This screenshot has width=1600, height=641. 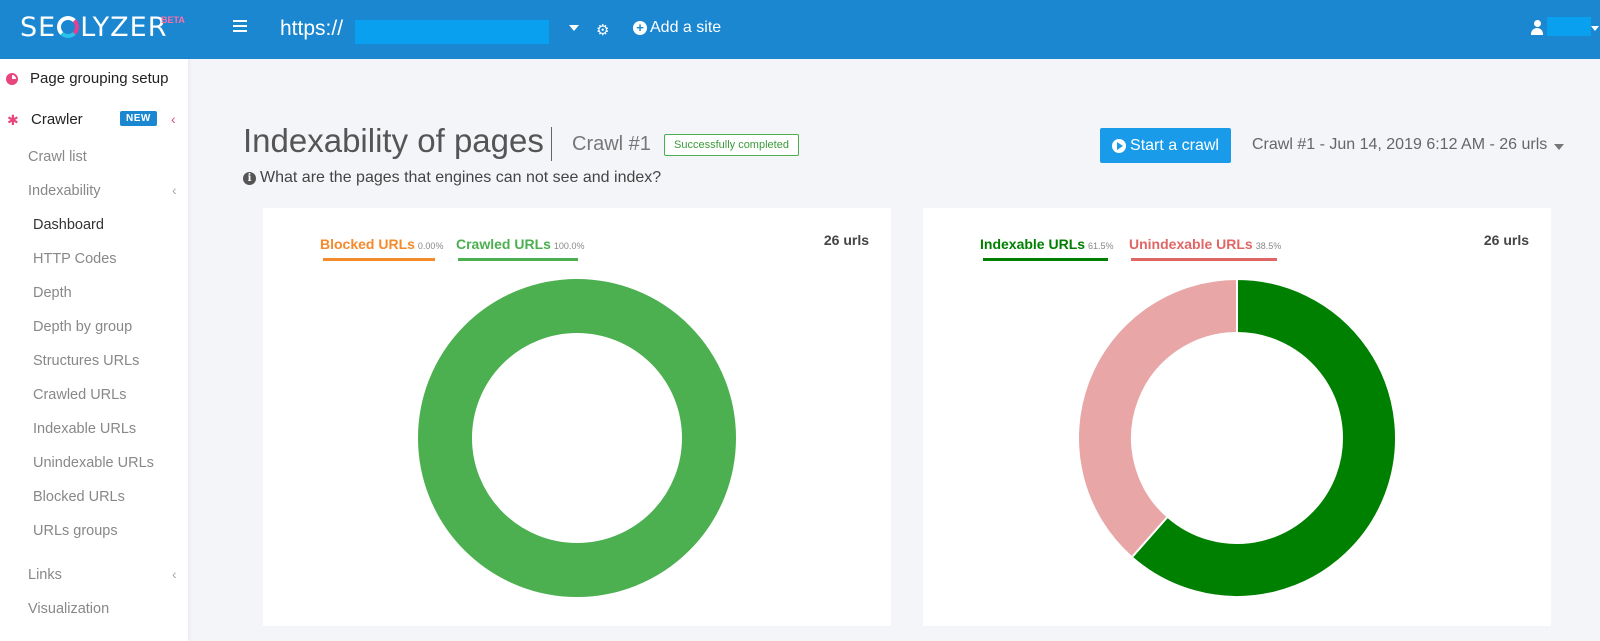 I want to click on sidebar-item-links: Links, so click(x=45, y=575).